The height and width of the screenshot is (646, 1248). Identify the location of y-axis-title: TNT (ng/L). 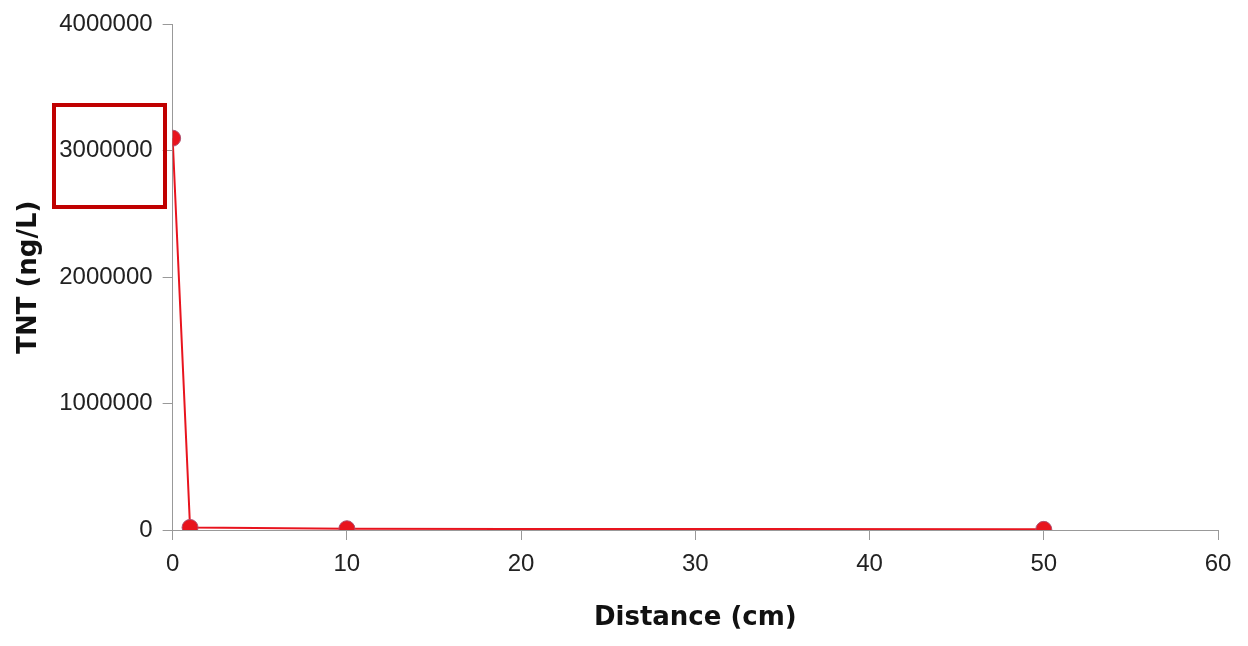
(27, 277).